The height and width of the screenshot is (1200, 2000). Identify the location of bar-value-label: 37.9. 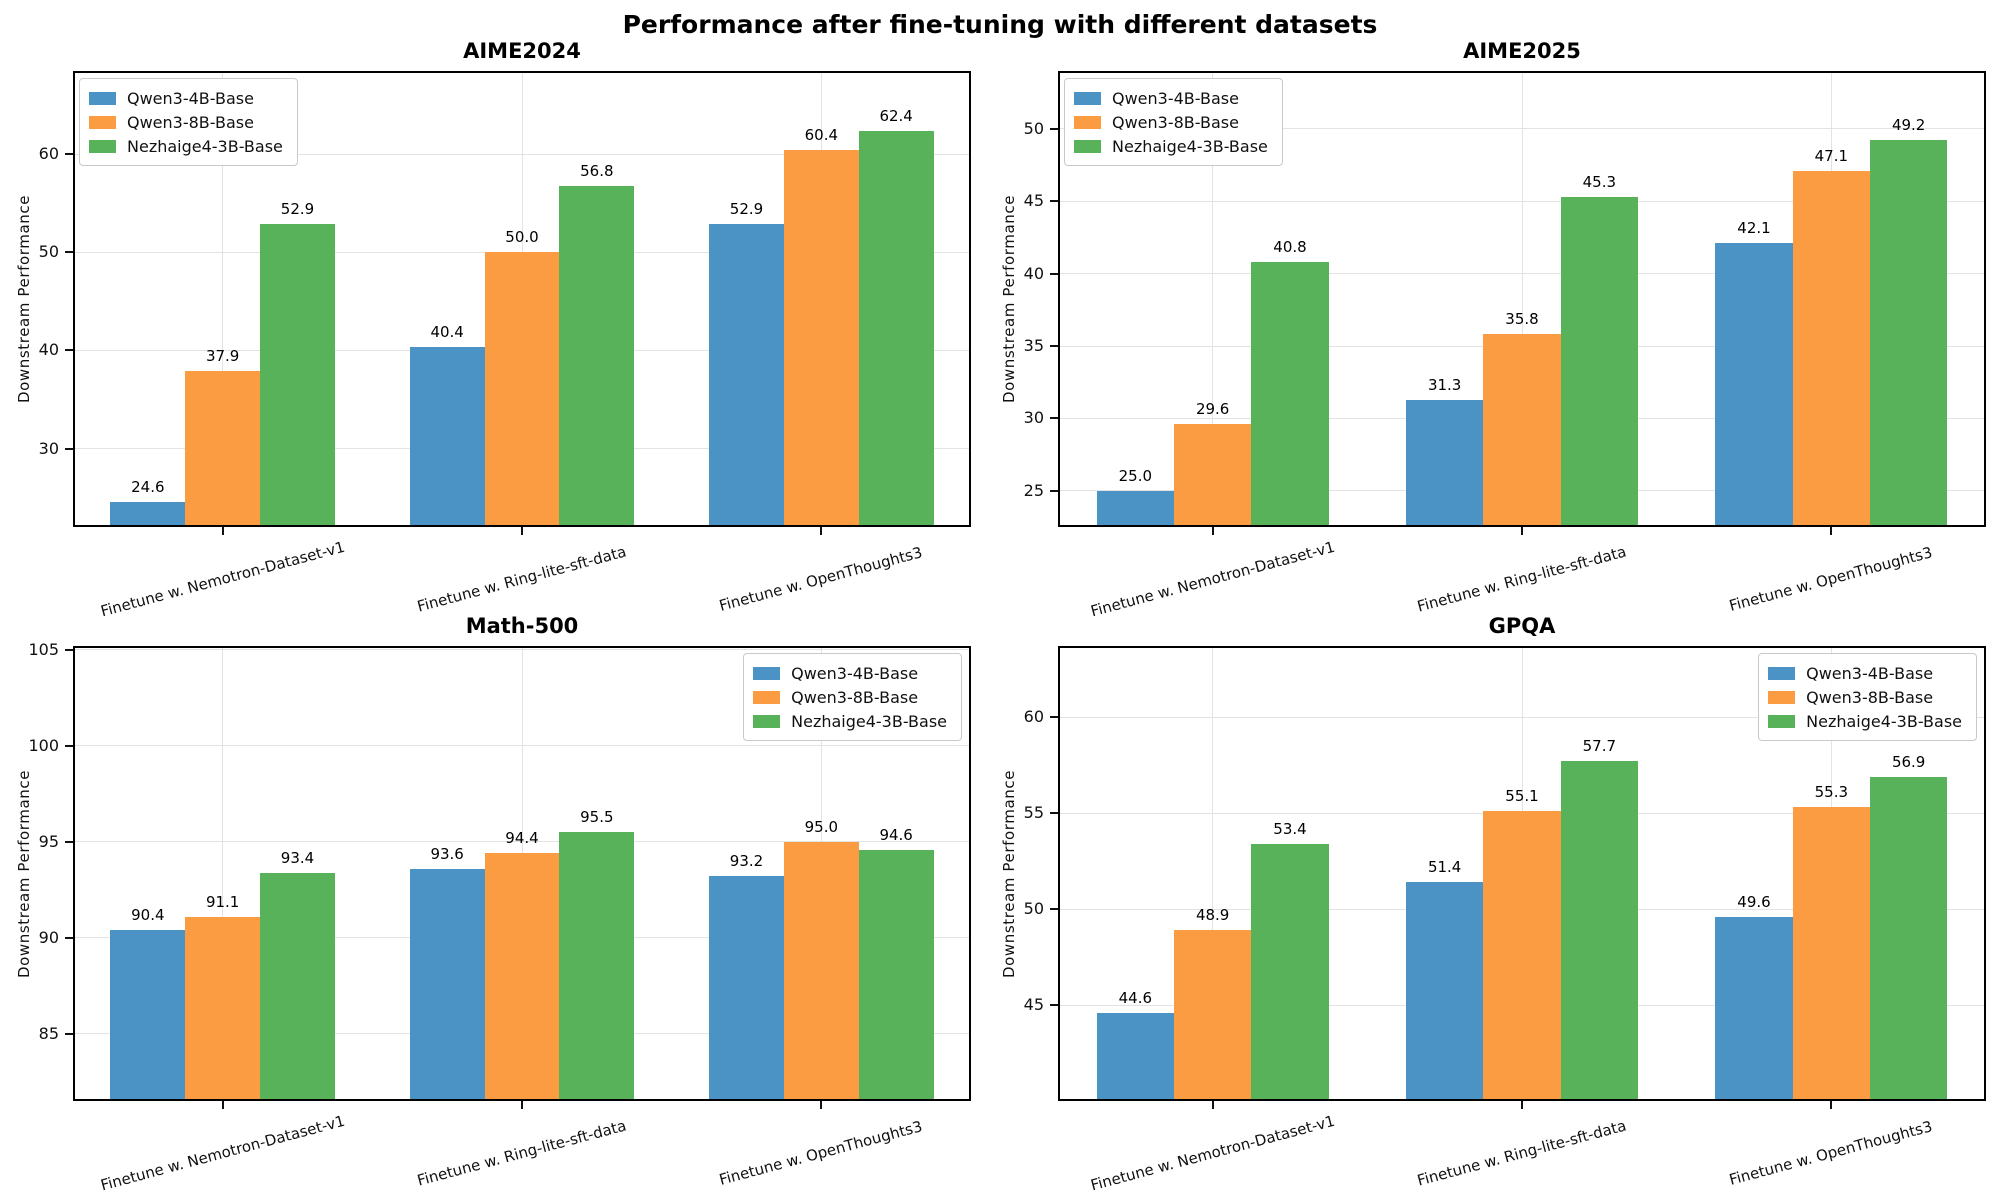
(222, 356).